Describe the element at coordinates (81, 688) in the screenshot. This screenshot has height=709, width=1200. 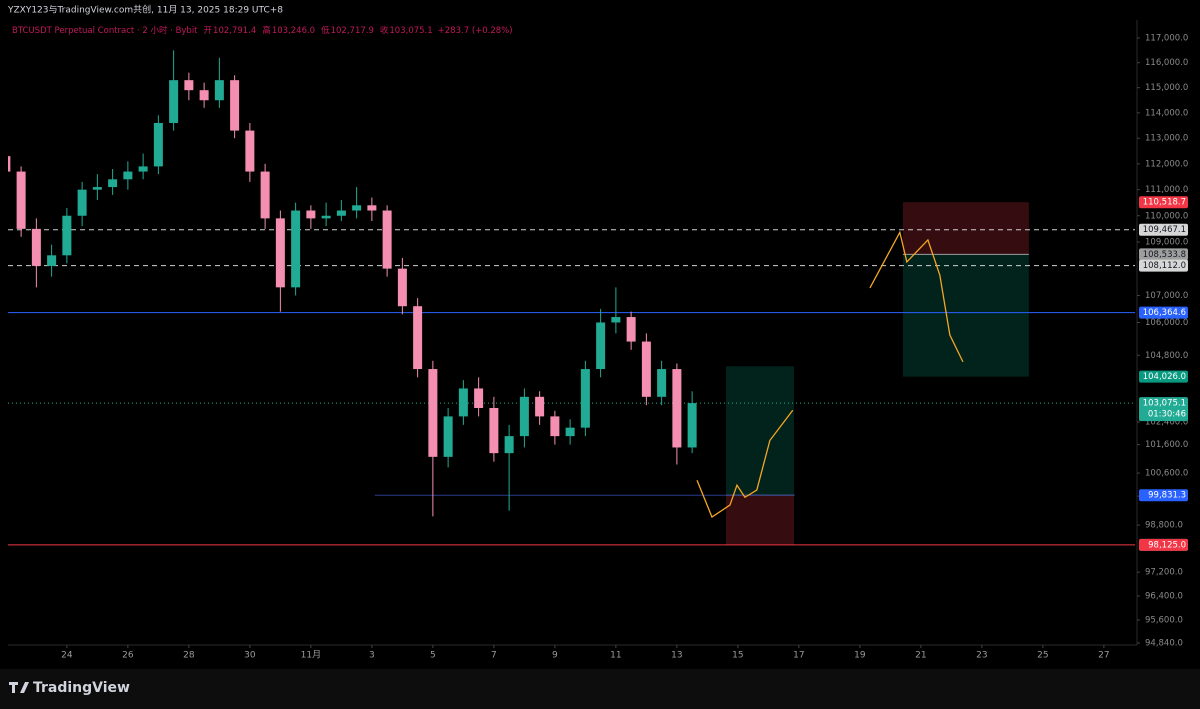
I see `logo-text: TradingView` at that location.